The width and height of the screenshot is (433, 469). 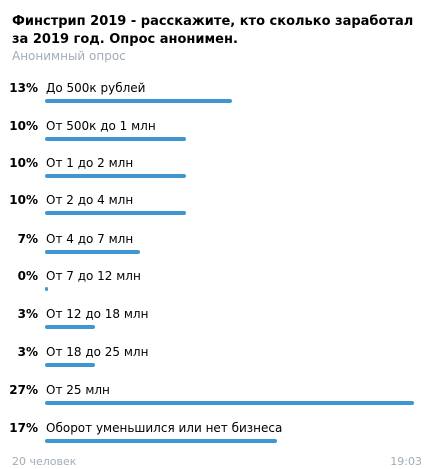 What do you see at coordinates (101, 126) in the screenshot?
I see `option-label: От 500к до 1 млн` at bounding box center [101, 126].